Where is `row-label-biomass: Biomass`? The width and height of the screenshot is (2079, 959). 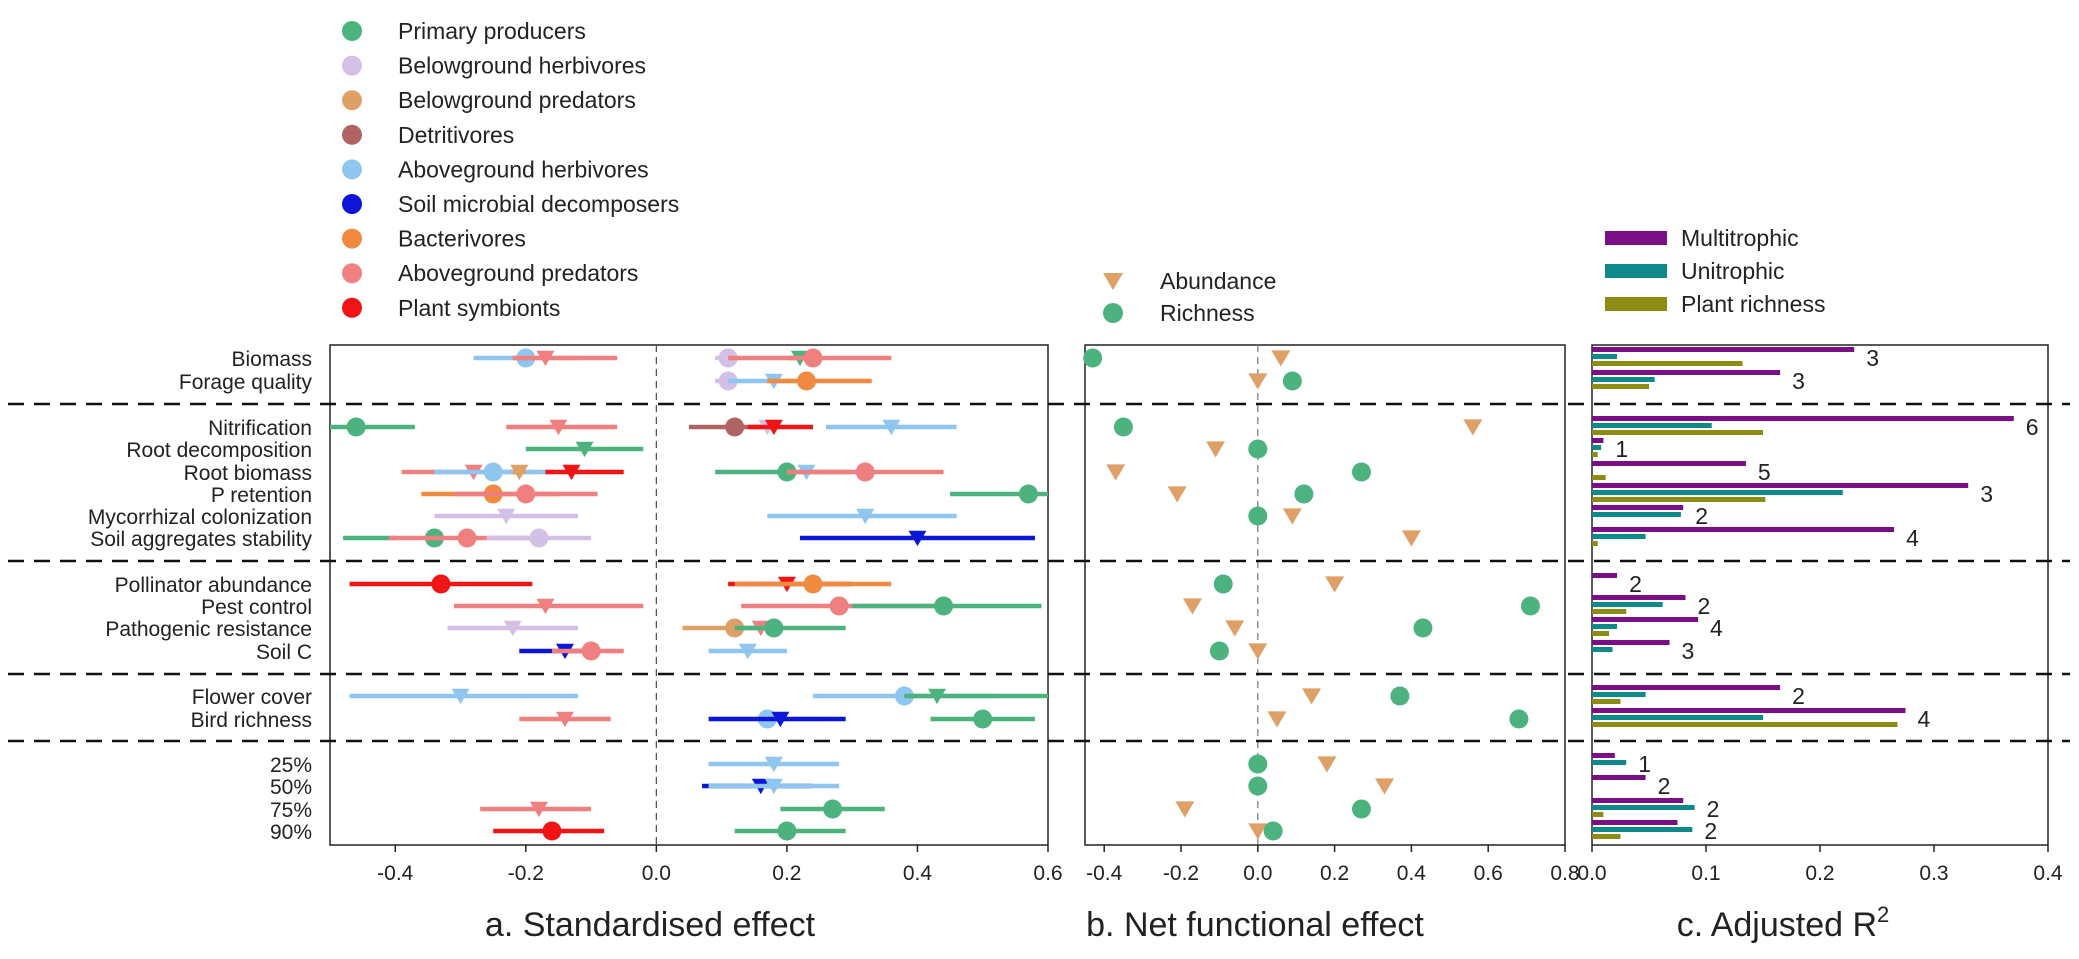 row-label-biomass: Biomass is located at coordinates (271, 359).